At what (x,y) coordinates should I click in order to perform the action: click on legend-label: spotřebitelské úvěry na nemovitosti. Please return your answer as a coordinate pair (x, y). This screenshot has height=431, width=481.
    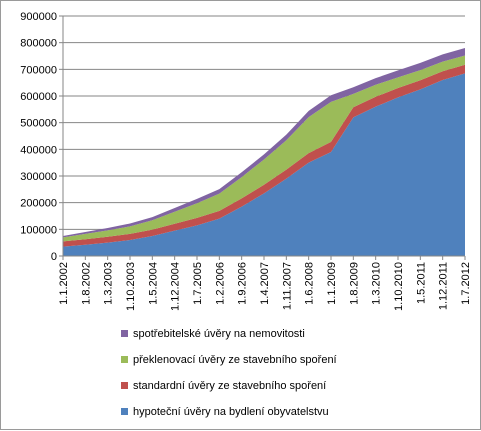
    Looking at the image, I should click on (219, 333).